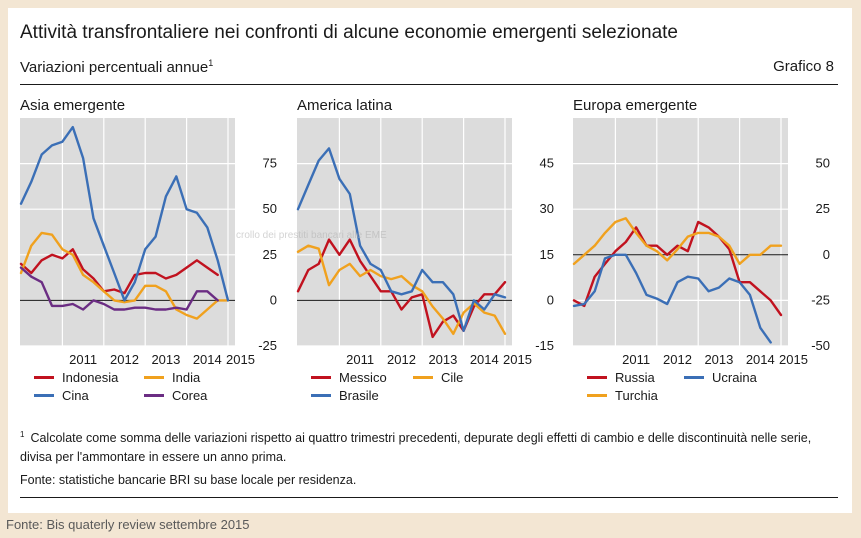  I want to click on legend-label: India, so click(186, 377).